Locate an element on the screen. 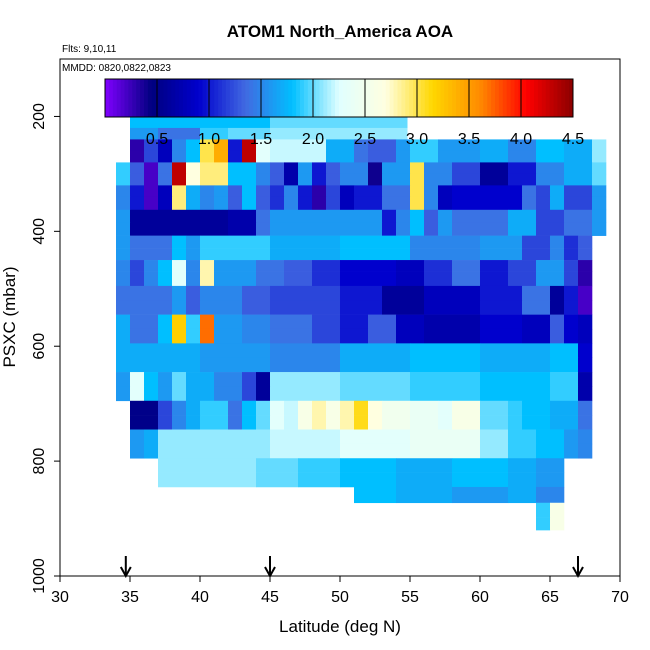 This screenshot has height=650, width=650. dates-note: MMDD: 0820,0822,0823 is located at coordinates (116, 68).